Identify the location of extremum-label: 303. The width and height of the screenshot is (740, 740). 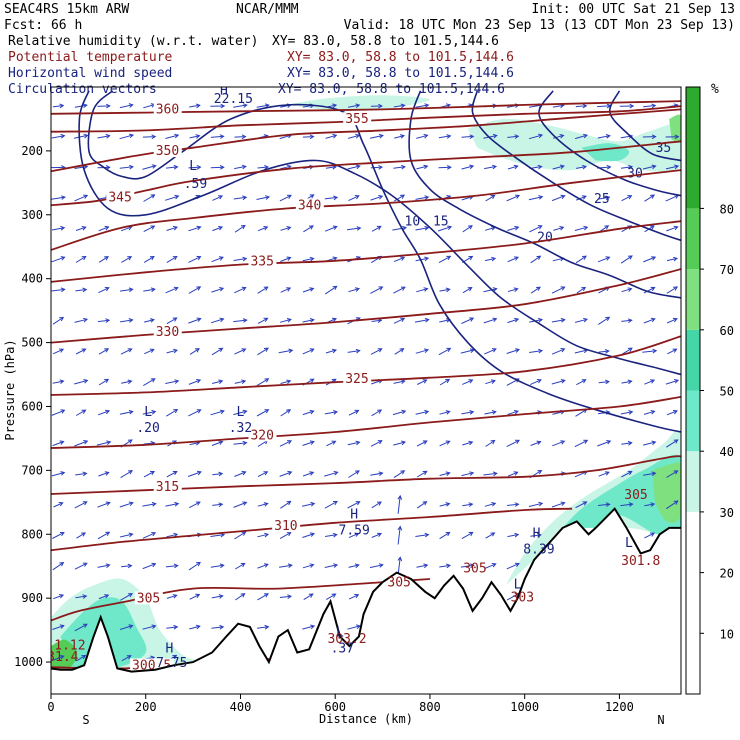
(522, 597).